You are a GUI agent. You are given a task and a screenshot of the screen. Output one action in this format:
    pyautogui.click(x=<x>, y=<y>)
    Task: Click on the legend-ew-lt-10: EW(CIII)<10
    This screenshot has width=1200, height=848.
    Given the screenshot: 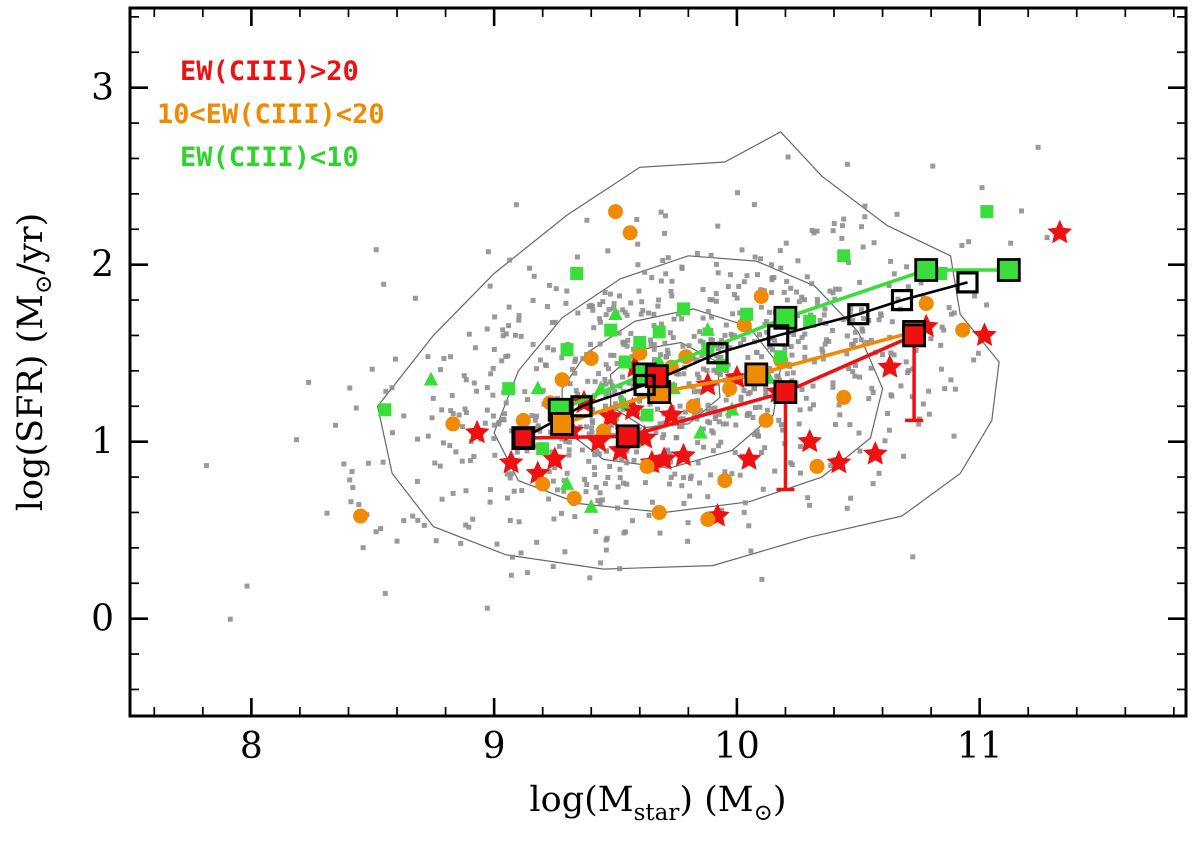 What is the action you would take?
    pyautogui.click(x=269, y=157)
    